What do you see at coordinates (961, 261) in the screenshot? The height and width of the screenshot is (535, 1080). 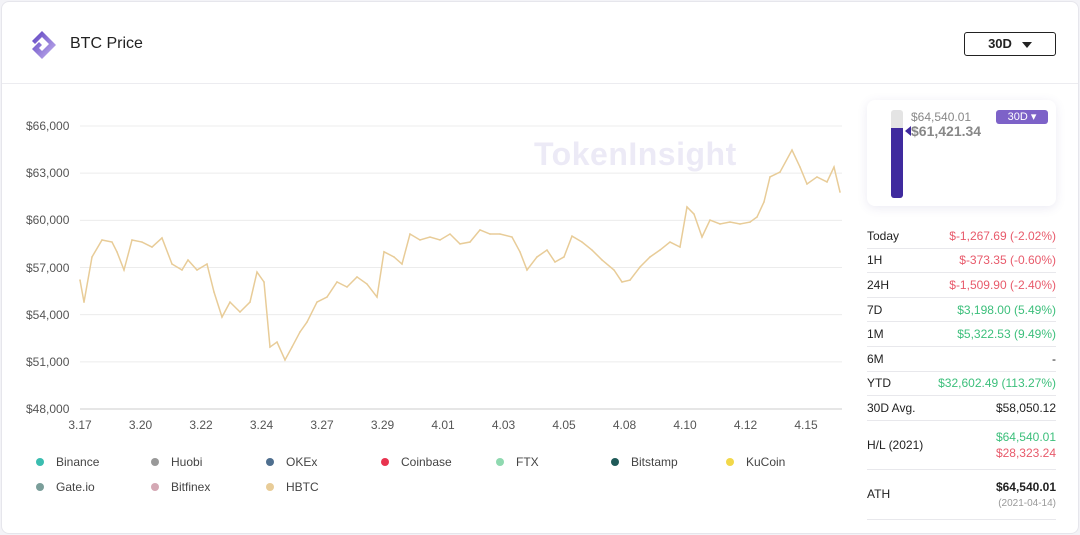 I see `stat-row: 1H $-373.35 (-0.60%)` at bounding box center [961, 261].